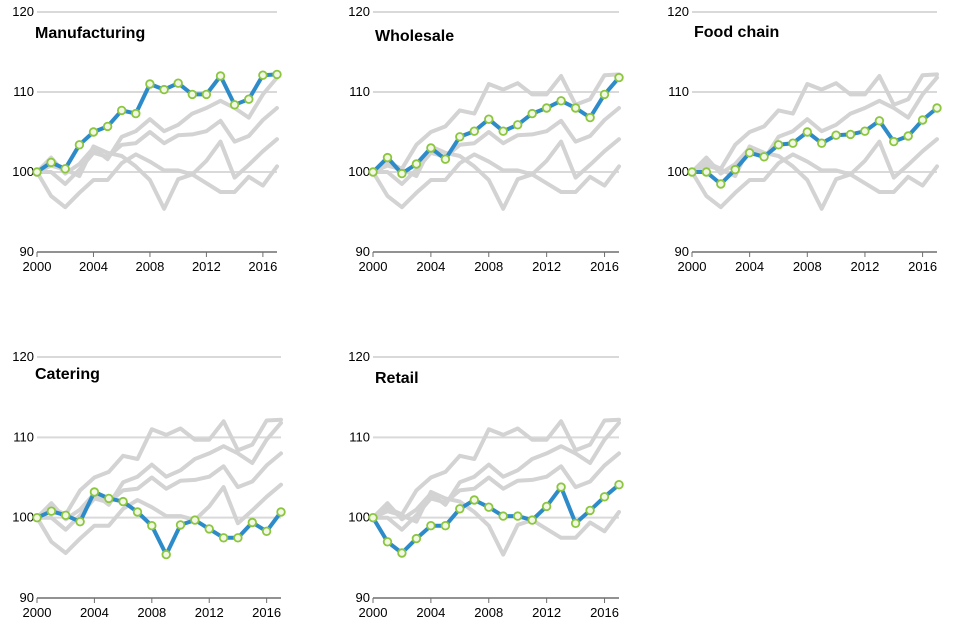 This screenshot has height=640, width=960. What do you see at coordinates (807, 132) in the screenshot?
I see `point-food-chain-2008` at bounding box center [807, 132].